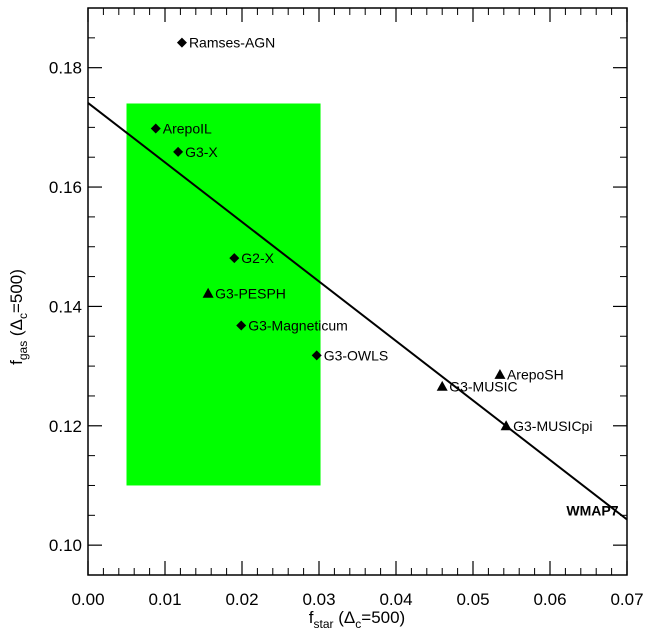  Describe the element at coordinates (592, 510) in the screenshot. I see `wmap7-line-label: WMAP7` at that location.